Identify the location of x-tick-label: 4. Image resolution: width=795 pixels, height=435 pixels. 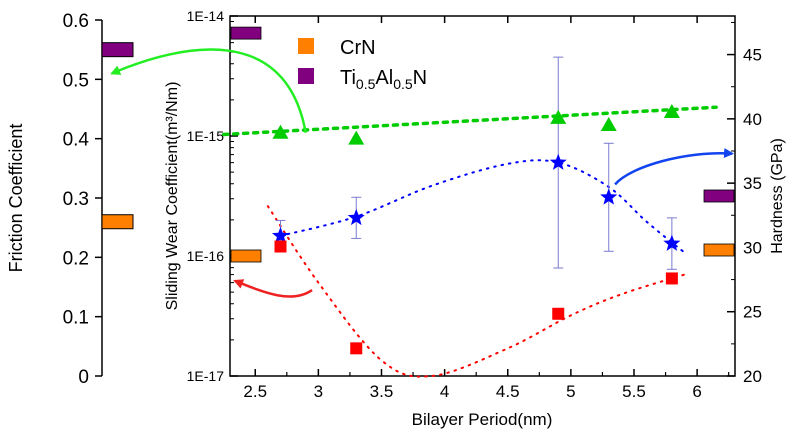
(444, 391).